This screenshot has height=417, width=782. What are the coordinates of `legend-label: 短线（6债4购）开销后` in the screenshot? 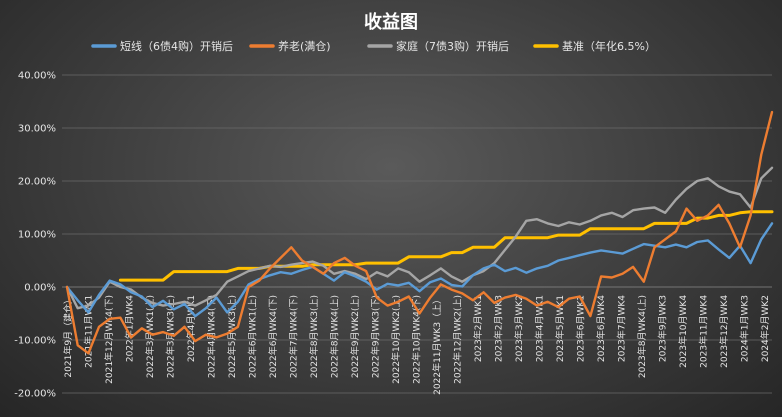 It's located at (176, 46).